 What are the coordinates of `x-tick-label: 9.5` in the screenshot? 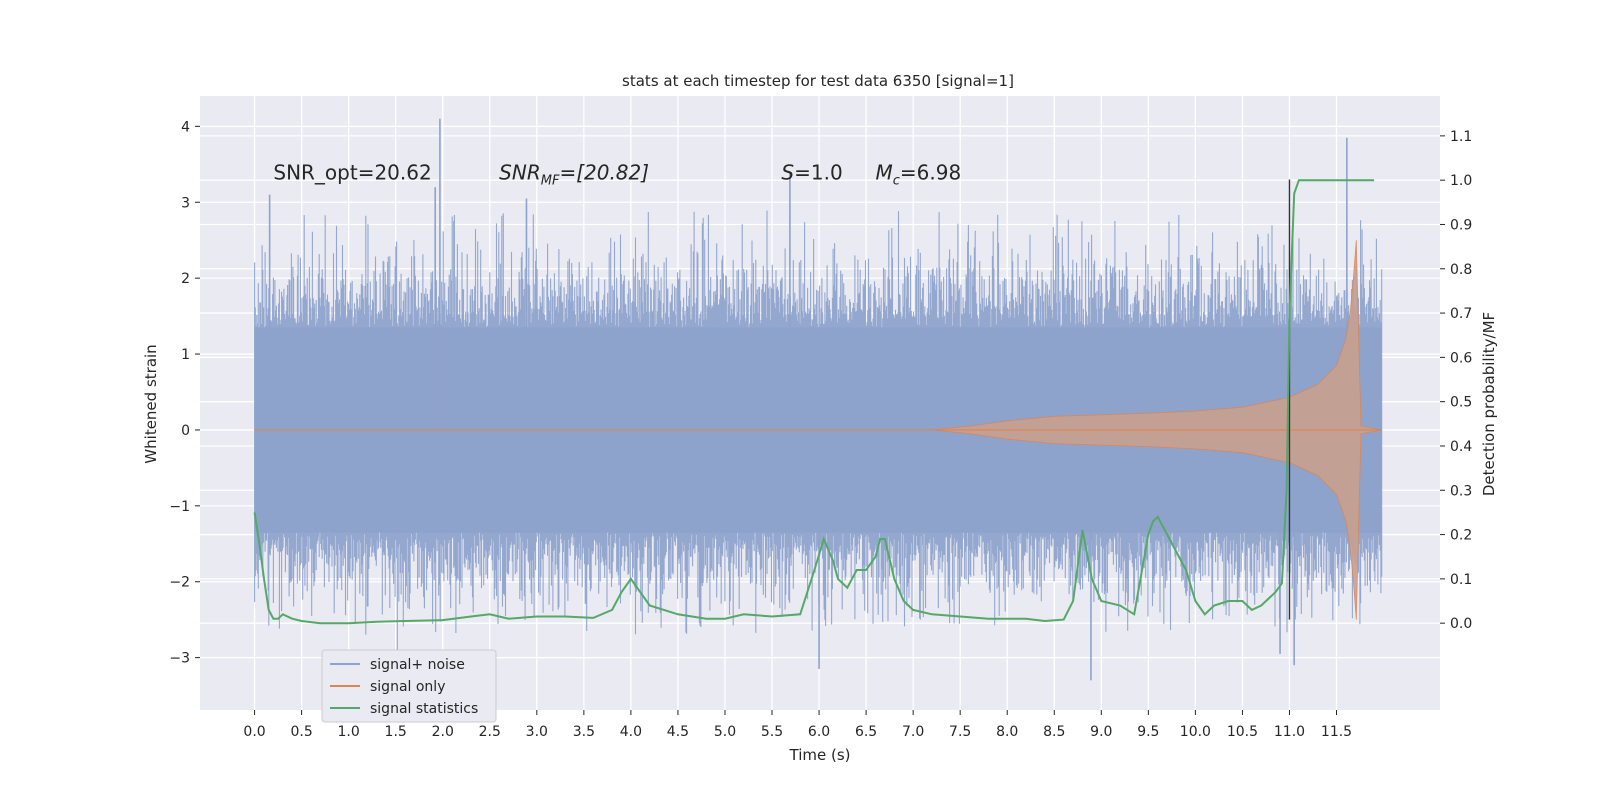 It's located at (1148, 732).